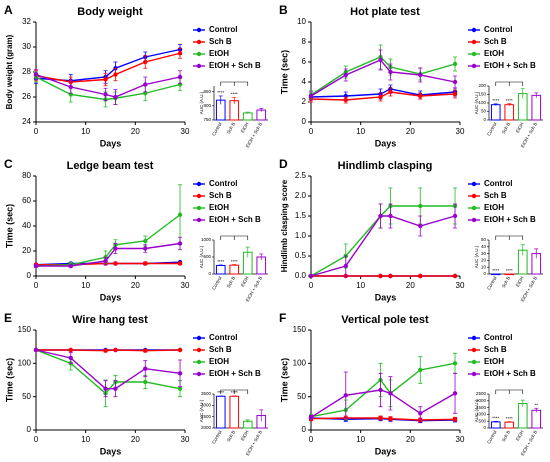  I want to click on legend-label: Sch B, so click(220, 41).